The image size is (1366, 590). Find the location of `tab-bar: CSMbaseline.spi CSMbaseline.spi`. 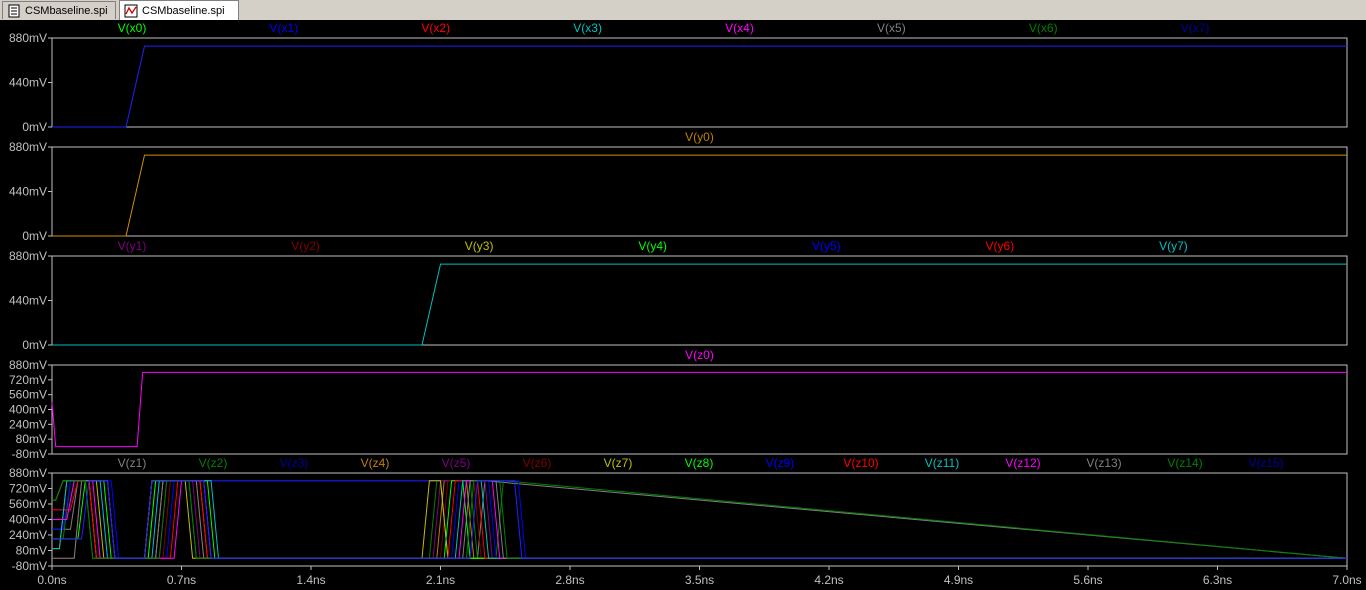

tab-bar: CSMbaseline.spi CSMbaseline.spi is located at coordinates (683, 10).